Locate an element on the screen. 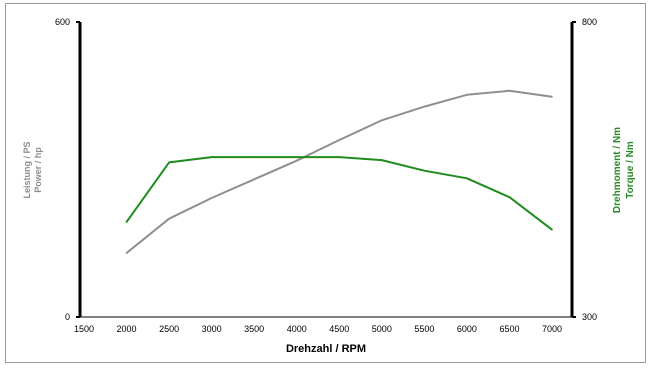 Image resolution: width=652 pixels, height=369 pixels. x-tick-label: 4500 is located at coordinates (339, 329).